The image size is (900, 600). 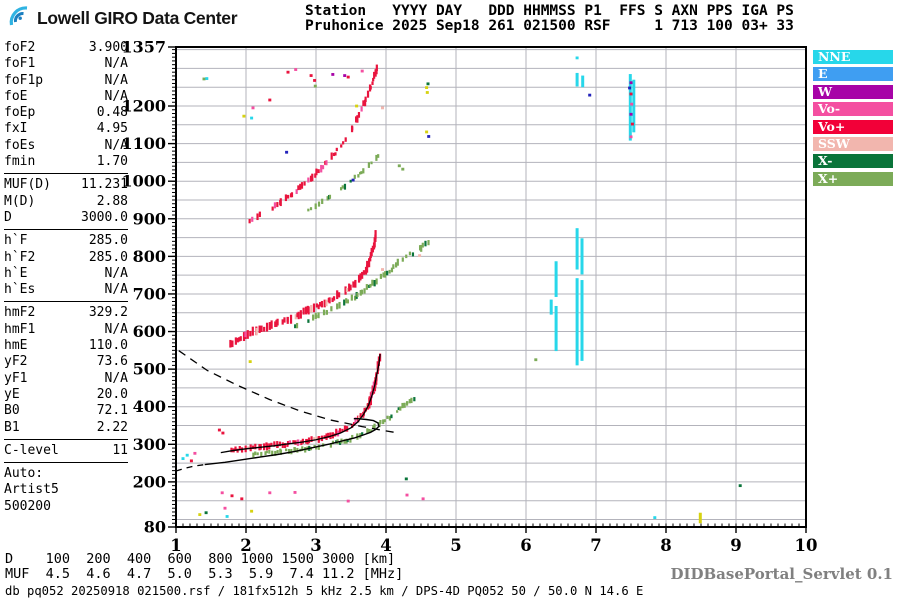 I want to click on y-axis-tick-label: 1357, so click(x=143, y=47).